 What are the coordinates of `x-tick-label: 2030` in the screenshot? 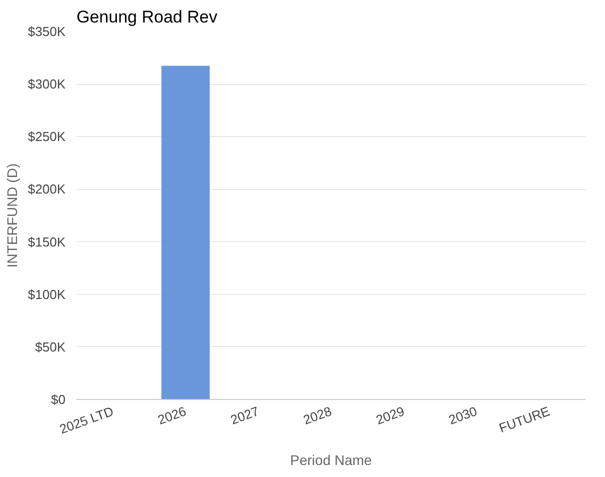 It's located at (462, 415).